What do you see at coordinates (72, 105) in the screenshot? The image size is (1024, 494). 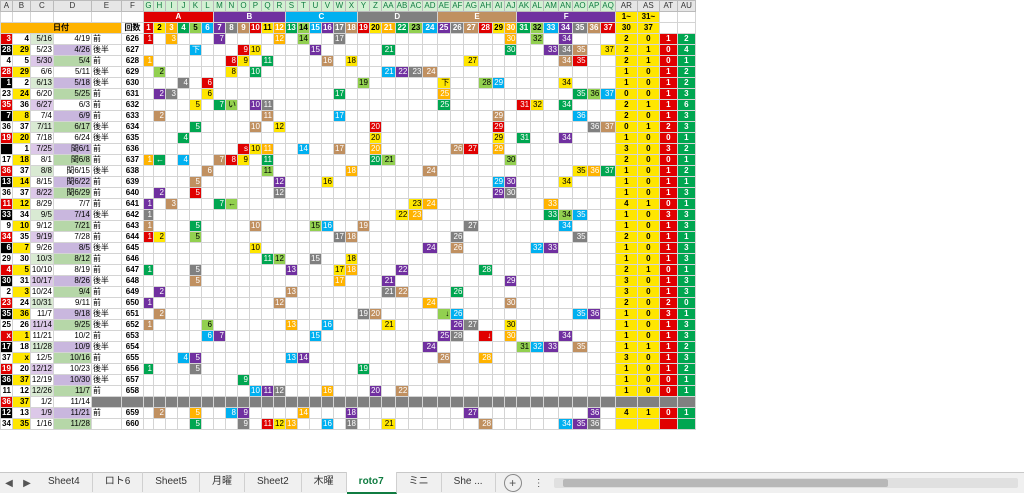 I see `cell-lunar: 6/3` at bounding box center [72, 105].